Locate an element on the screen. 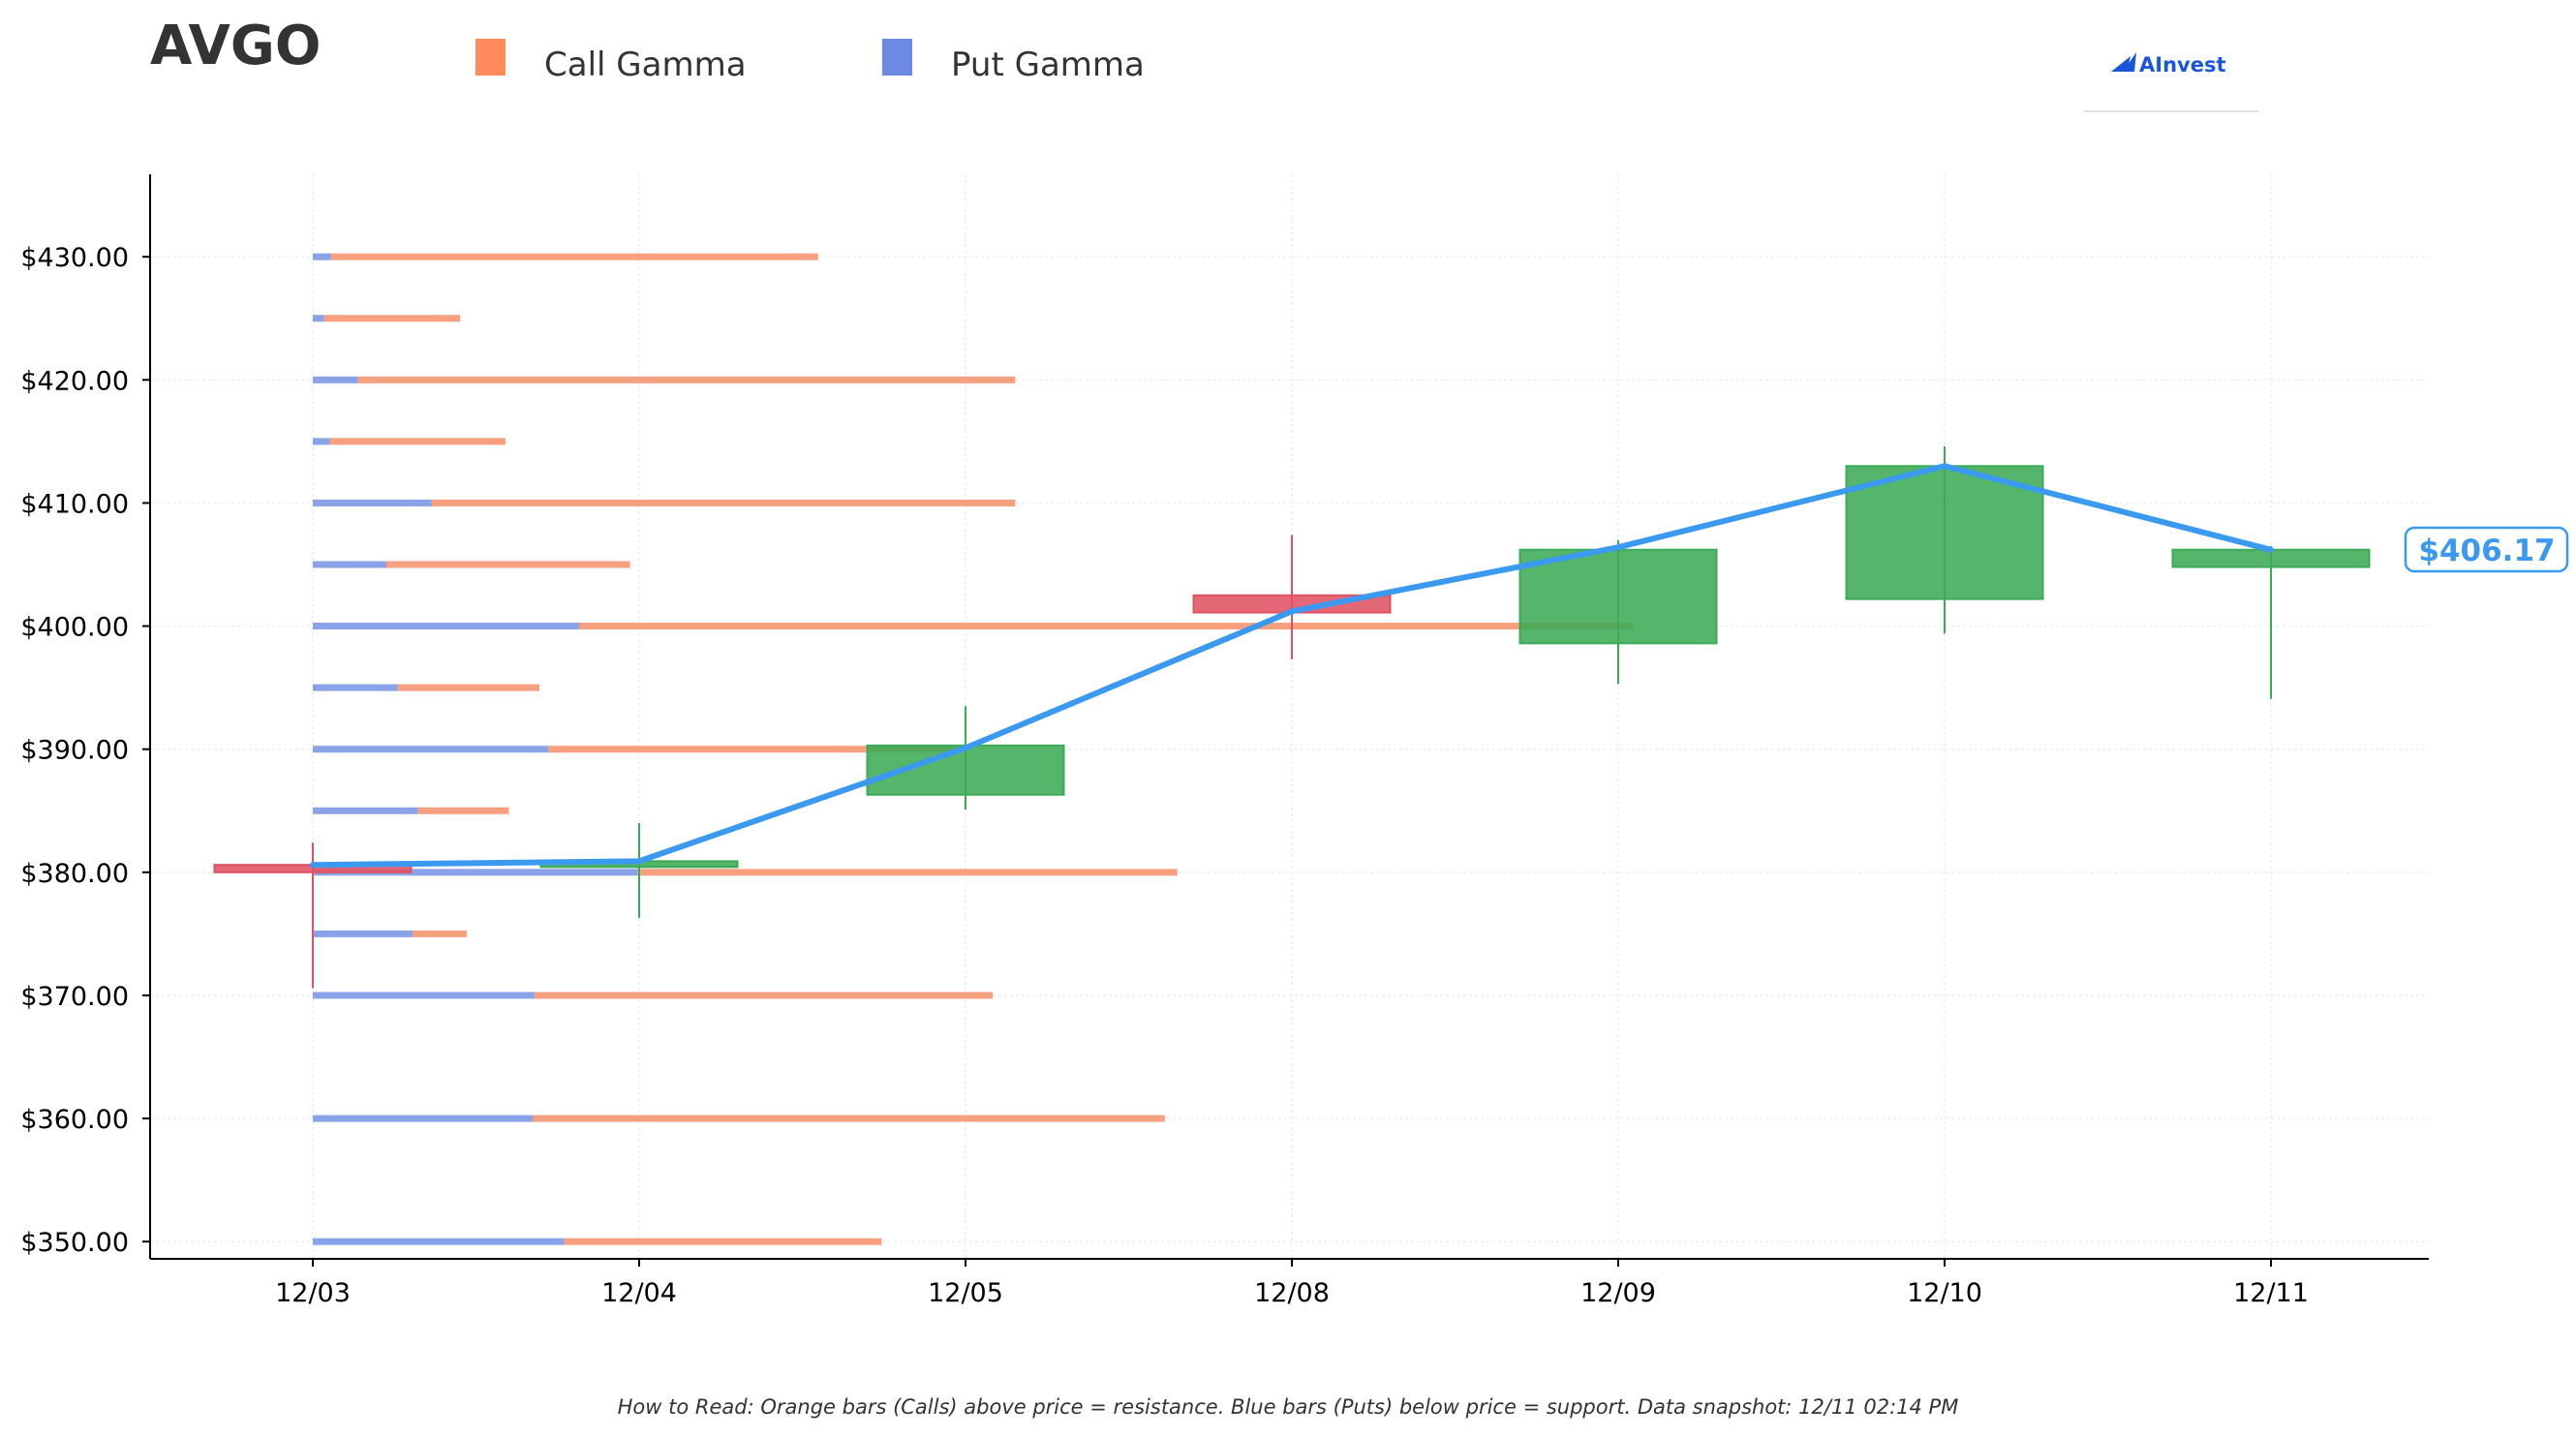 The height and width of the screenshot is (1437, 2576). y-tick-label: $430.00 is located at coordinates (74, 258).